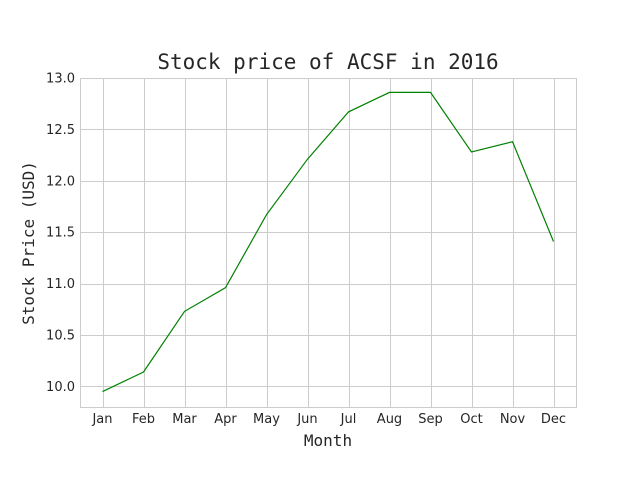 This screenshot has width=640, height=480. I want to click on x-tick-label: Jan, so click(101, 419).